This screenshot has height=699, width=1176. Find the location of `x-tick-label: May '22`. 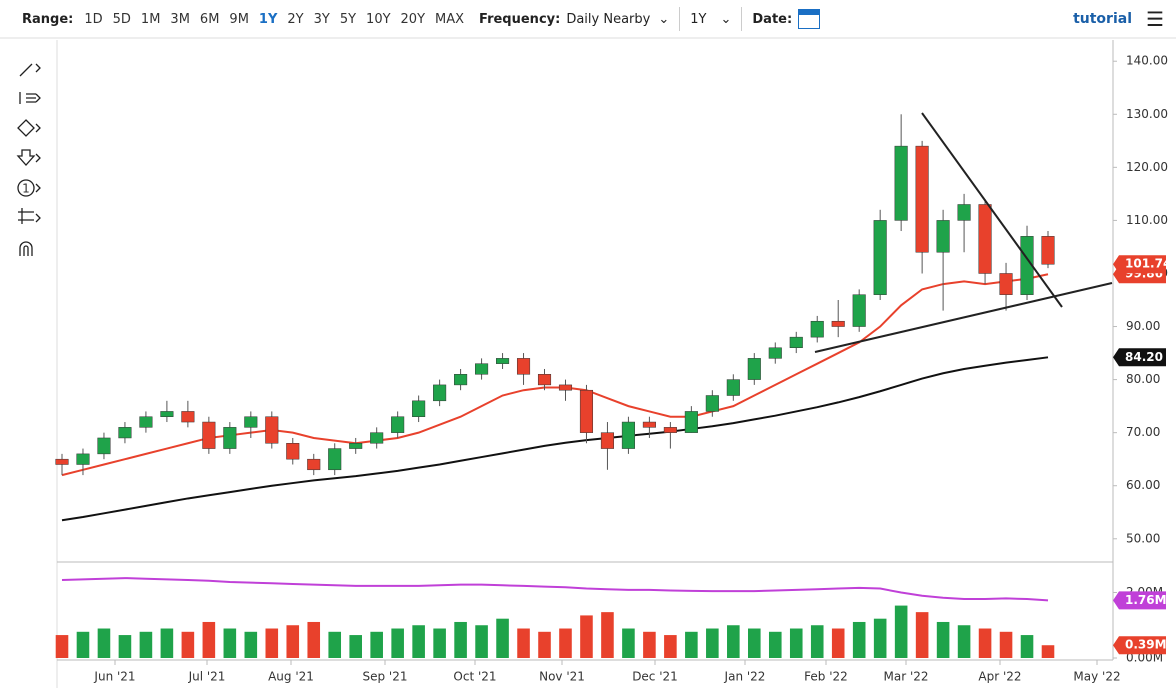

x-tick-label: May '22 is located at coordinates (1096, 677).